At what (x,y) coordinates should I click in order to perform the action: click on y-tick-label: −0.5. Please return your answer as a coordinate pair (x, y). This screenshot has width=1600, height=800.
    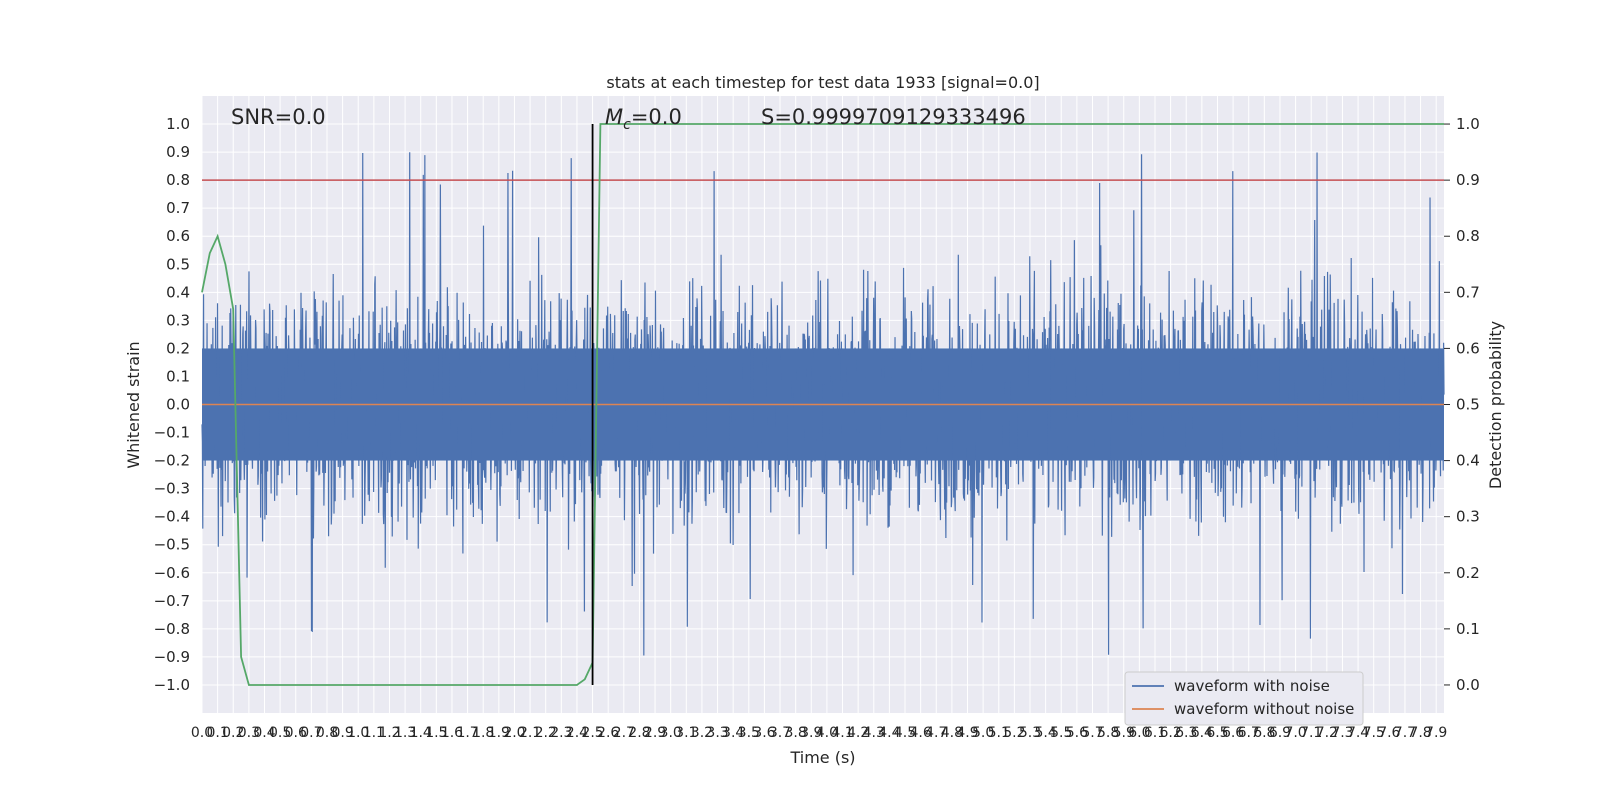
    Looking at the image, I should click on (172, 545).